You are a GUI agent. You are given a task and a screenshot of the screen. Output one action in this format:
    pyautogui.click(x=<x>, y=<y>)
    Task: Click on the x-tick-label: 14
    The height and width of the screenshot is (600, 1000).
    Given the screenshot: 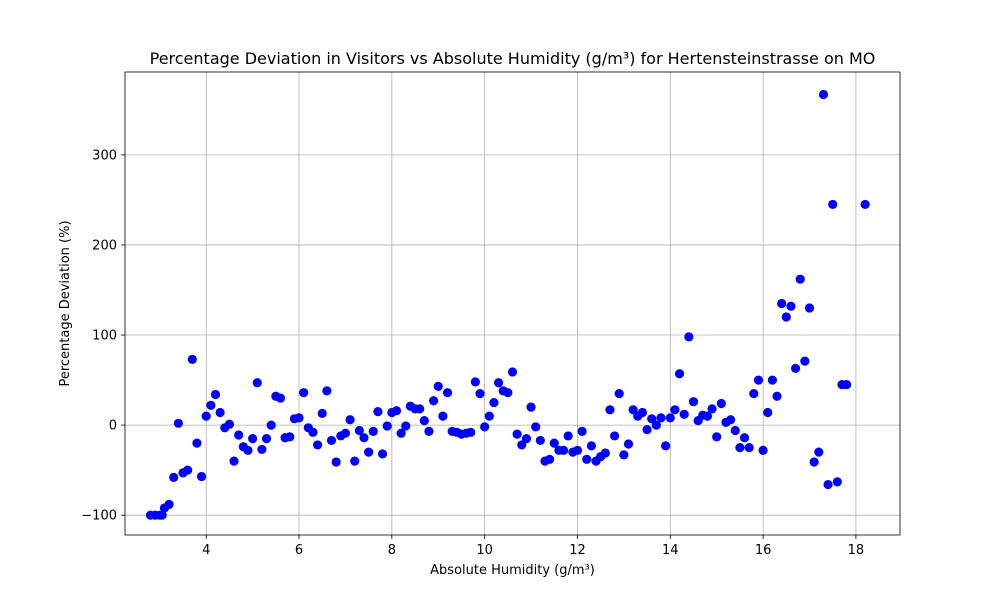 What is the action you would take?
    pyautogui.click(x=670, y=550)
    